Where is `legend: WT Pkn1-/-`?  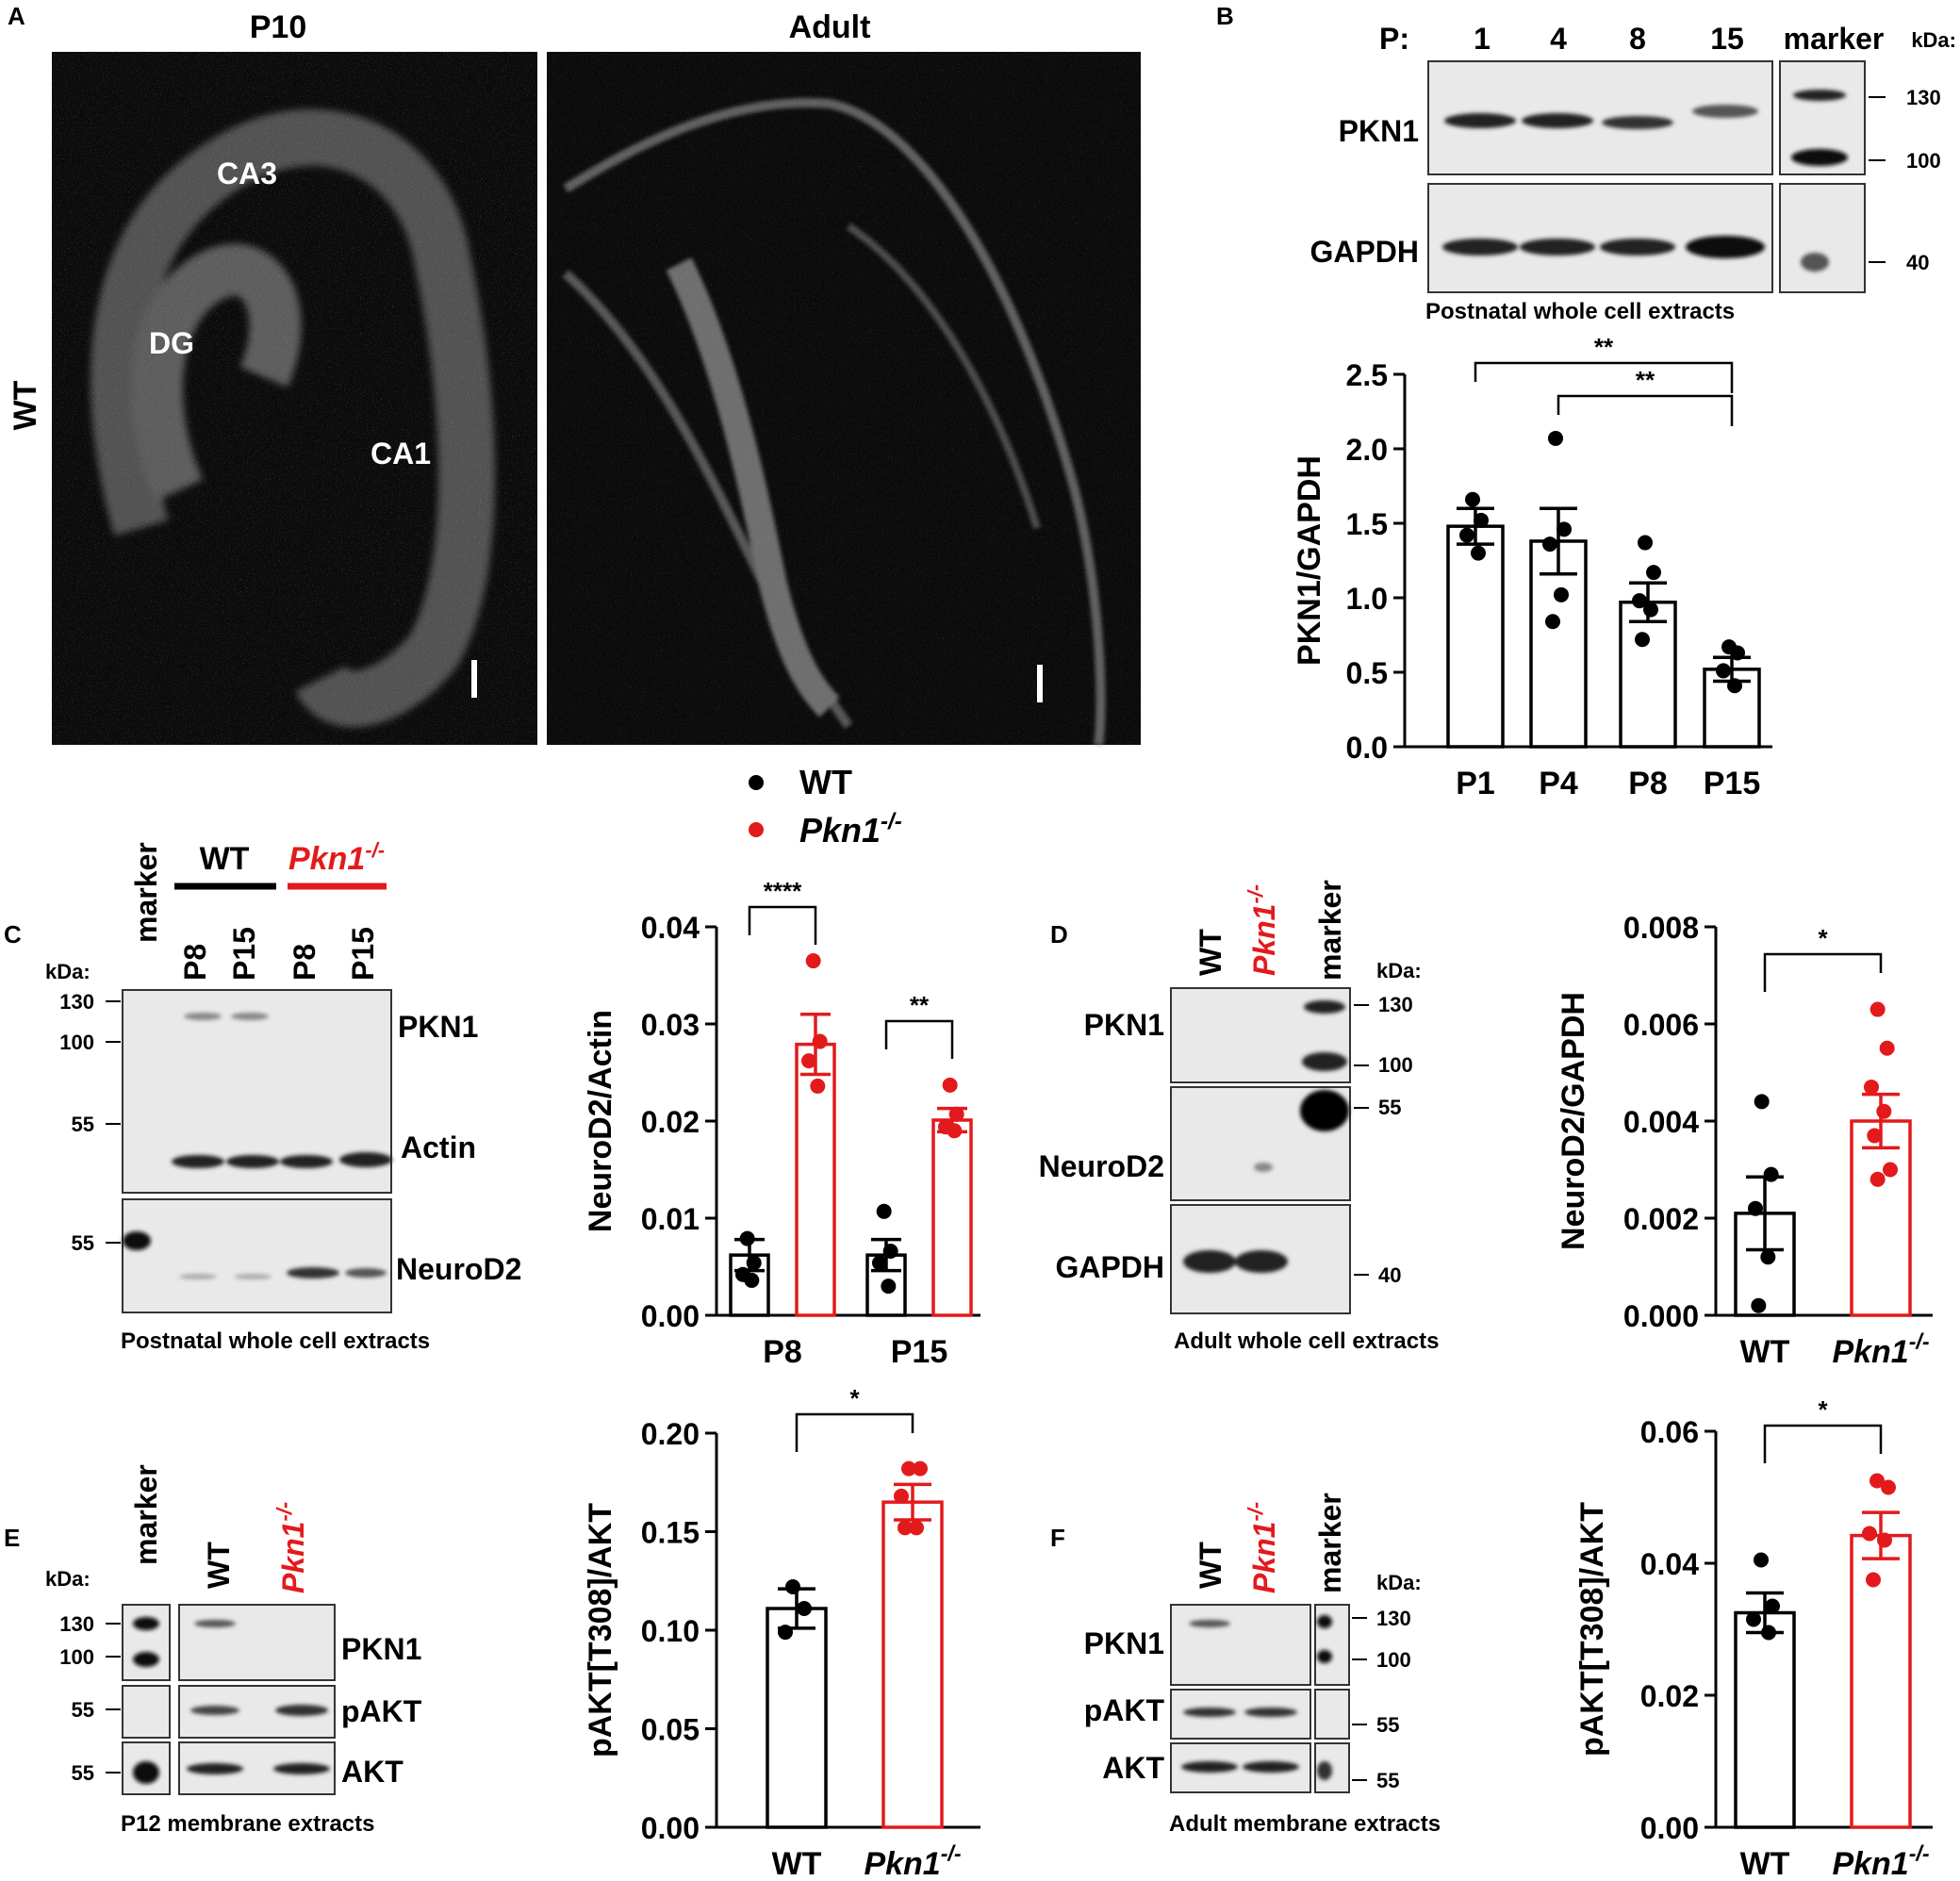
legend: WT Pkn1-/- is located at coordinates (825, 806).